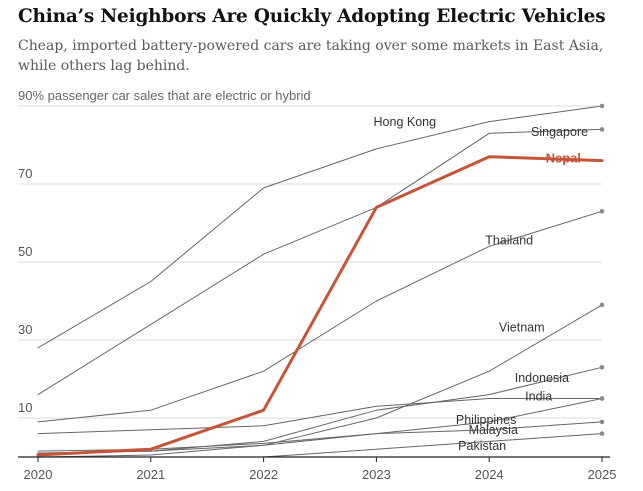 This screenshot has width=643, height=491. What do you see at coordinates (482, 446) in the screenshot?
I see `series-label-pakistan: Pakistan` at bounding box center [482, 446].